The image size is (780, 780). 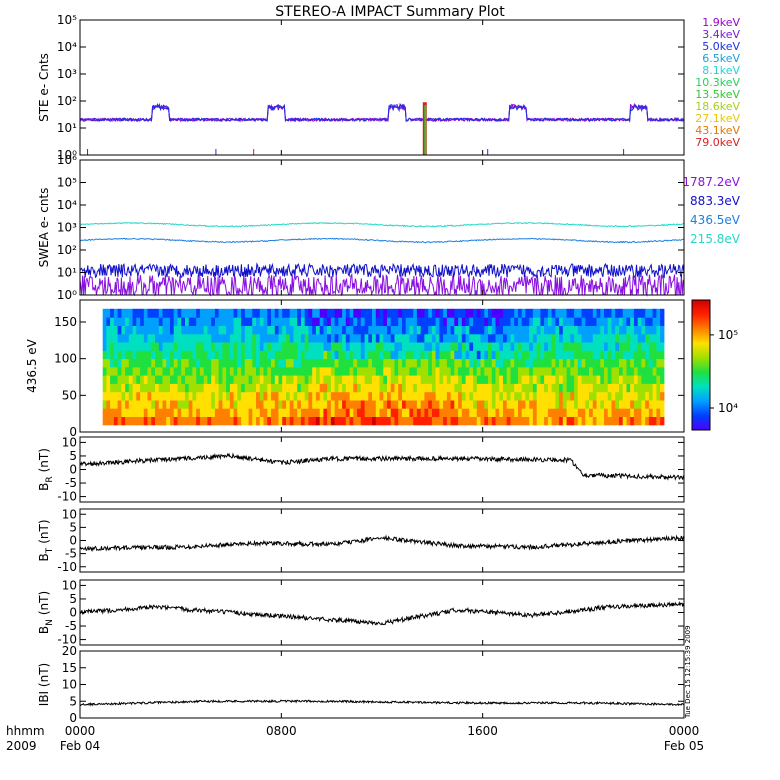 What do you see at coordinates (50, 479) in the screenshot?
I see `y-axis-label-sub: R` at bounding box center [50, 479].